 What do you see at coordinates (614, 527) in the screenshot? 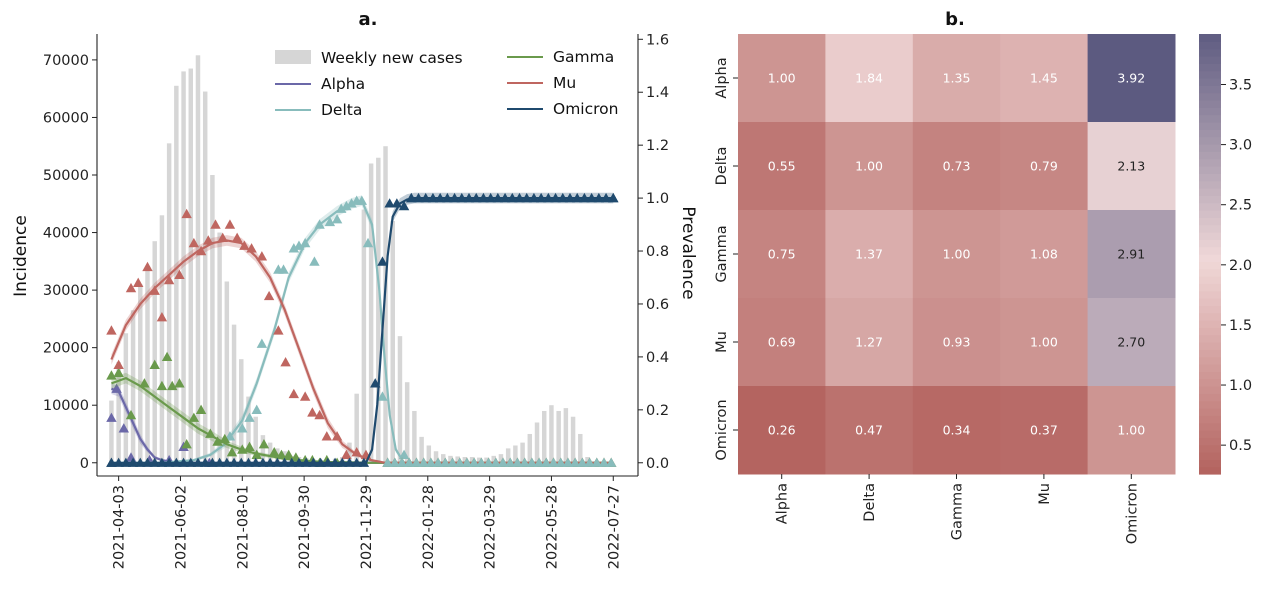
I see `x-tick-label: 2022-07-27` at bounding box center [614, 527].